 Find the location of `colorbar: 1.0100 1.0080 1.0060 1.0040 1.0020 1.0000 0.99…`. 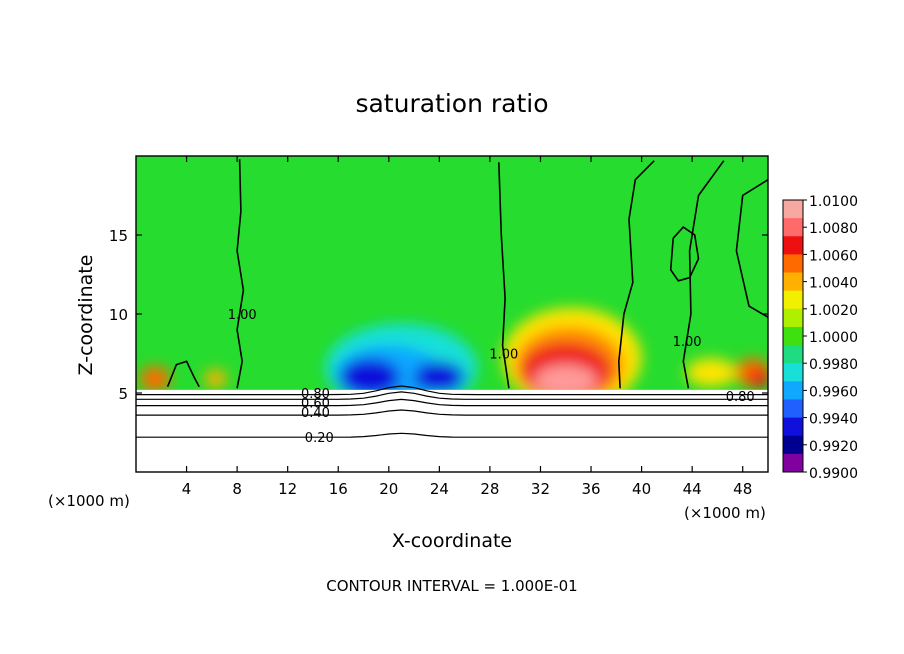

colorbar: 1.0100 1.0080 1.0060 1.0040 1.0020 1.0000 0.99… is located at coordinates (820, 338).